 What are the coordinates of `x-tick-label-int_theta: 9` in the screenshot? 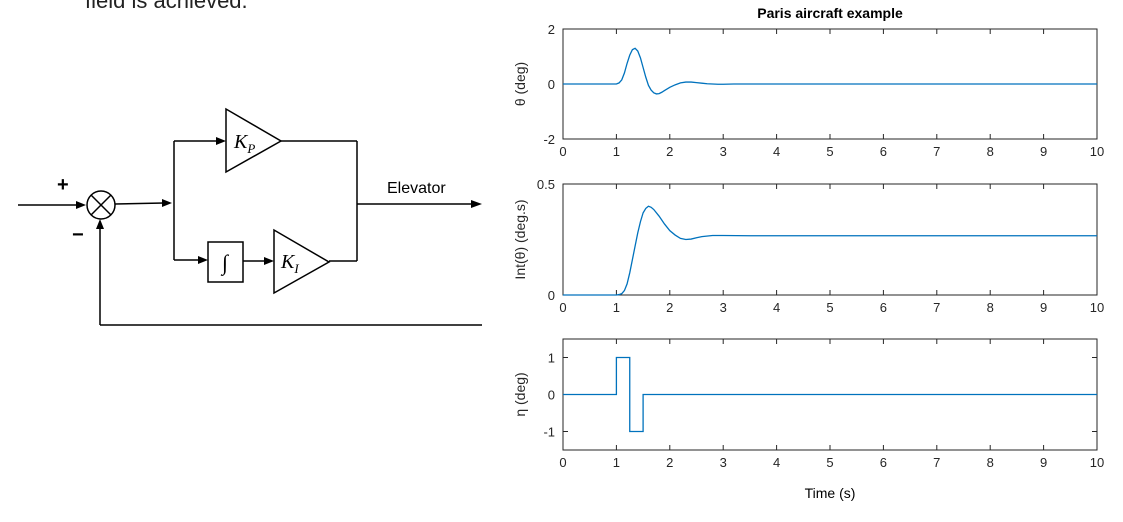 It's located at (1043, 307).